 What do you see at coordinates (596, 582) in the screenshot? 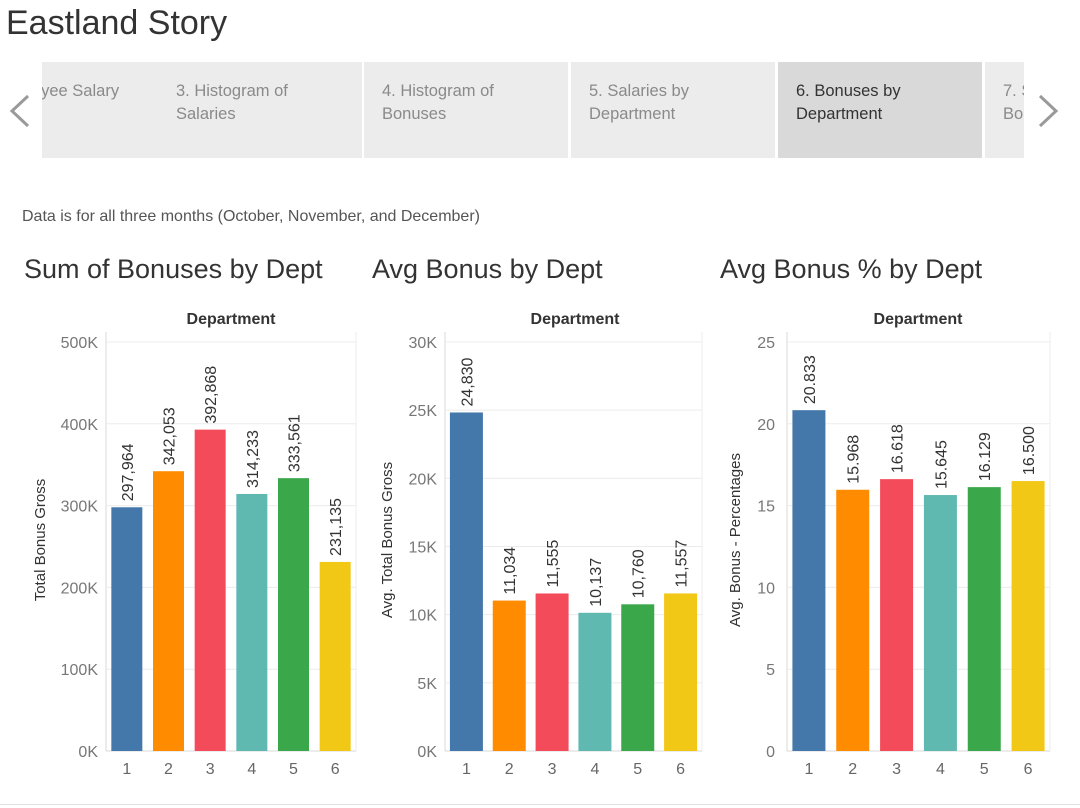
I see `bar-value-label: 10,137` at bounding box center [596, 582].